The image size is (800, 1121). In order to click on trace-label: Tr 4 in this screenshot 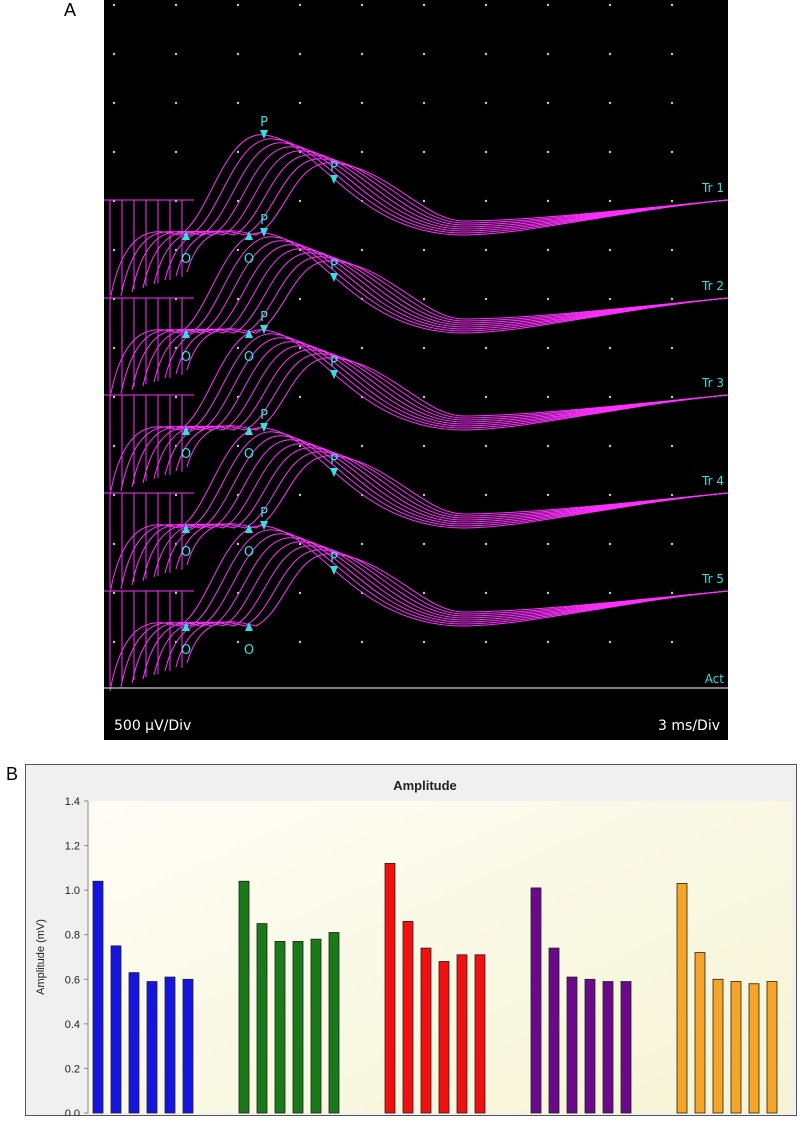, I will do `click(712, 481)`.